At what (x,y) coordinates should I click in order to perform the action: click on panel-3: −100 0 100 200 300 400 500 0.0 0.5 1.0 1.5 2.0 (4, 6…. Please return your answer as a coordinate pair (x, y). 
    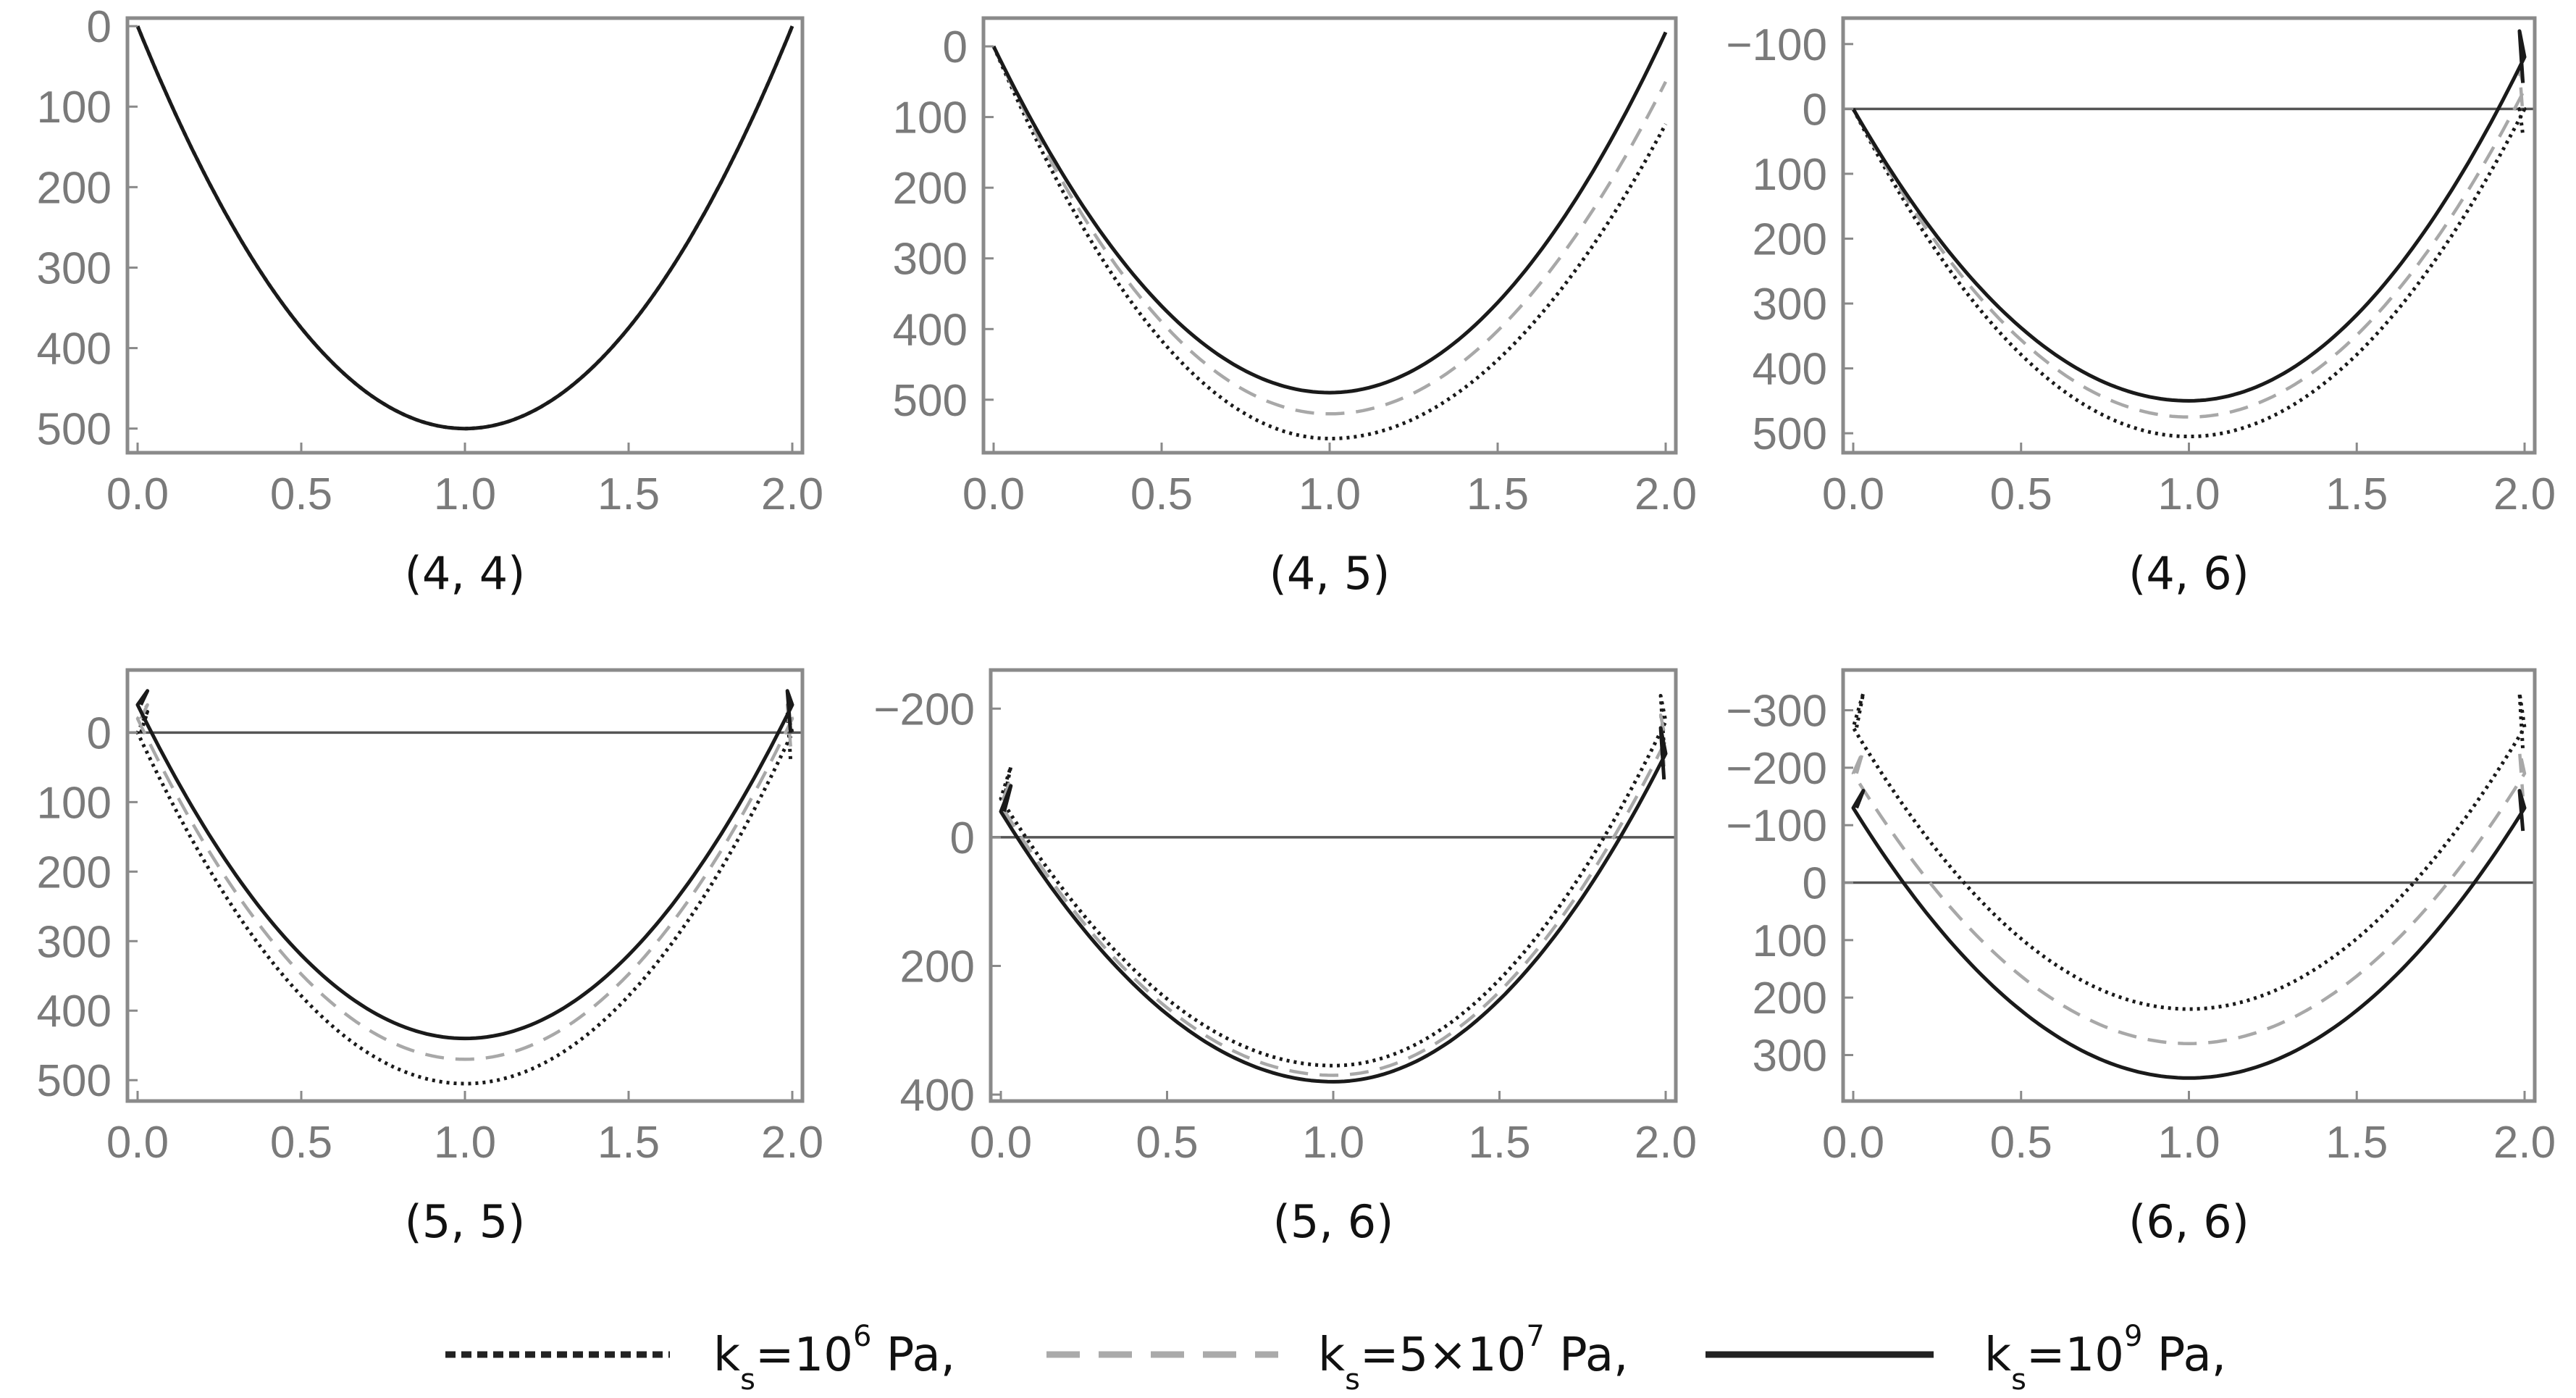
    Looking at the image, I should click on (2141, 308).